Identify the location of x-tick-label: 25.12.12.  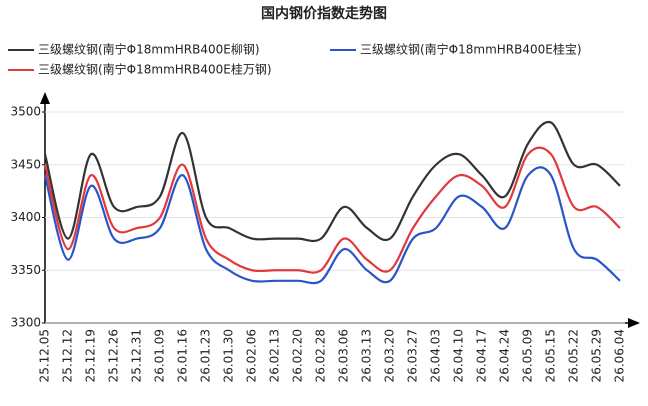
(68, 355).